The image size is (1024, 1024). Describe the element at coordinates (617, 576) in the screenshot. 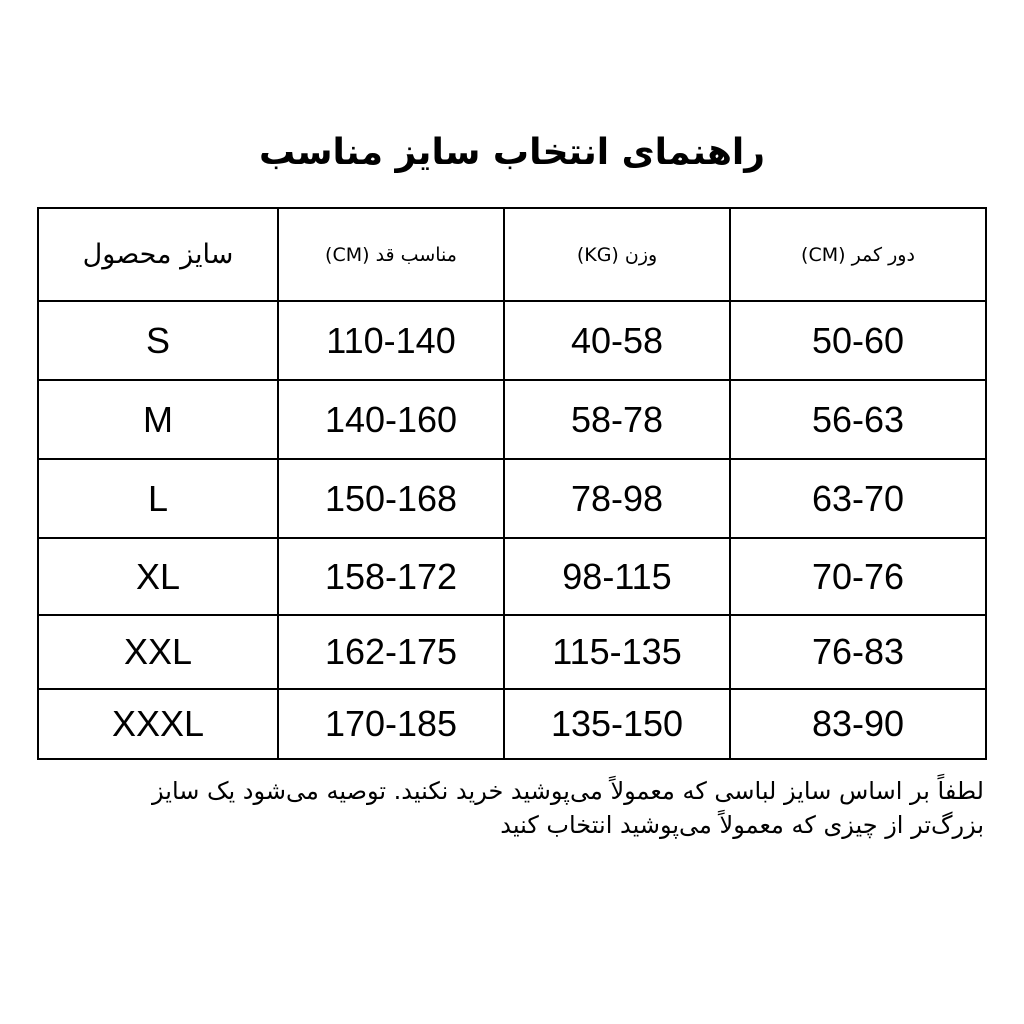

I see `cell-weight: 98-115` at that location.